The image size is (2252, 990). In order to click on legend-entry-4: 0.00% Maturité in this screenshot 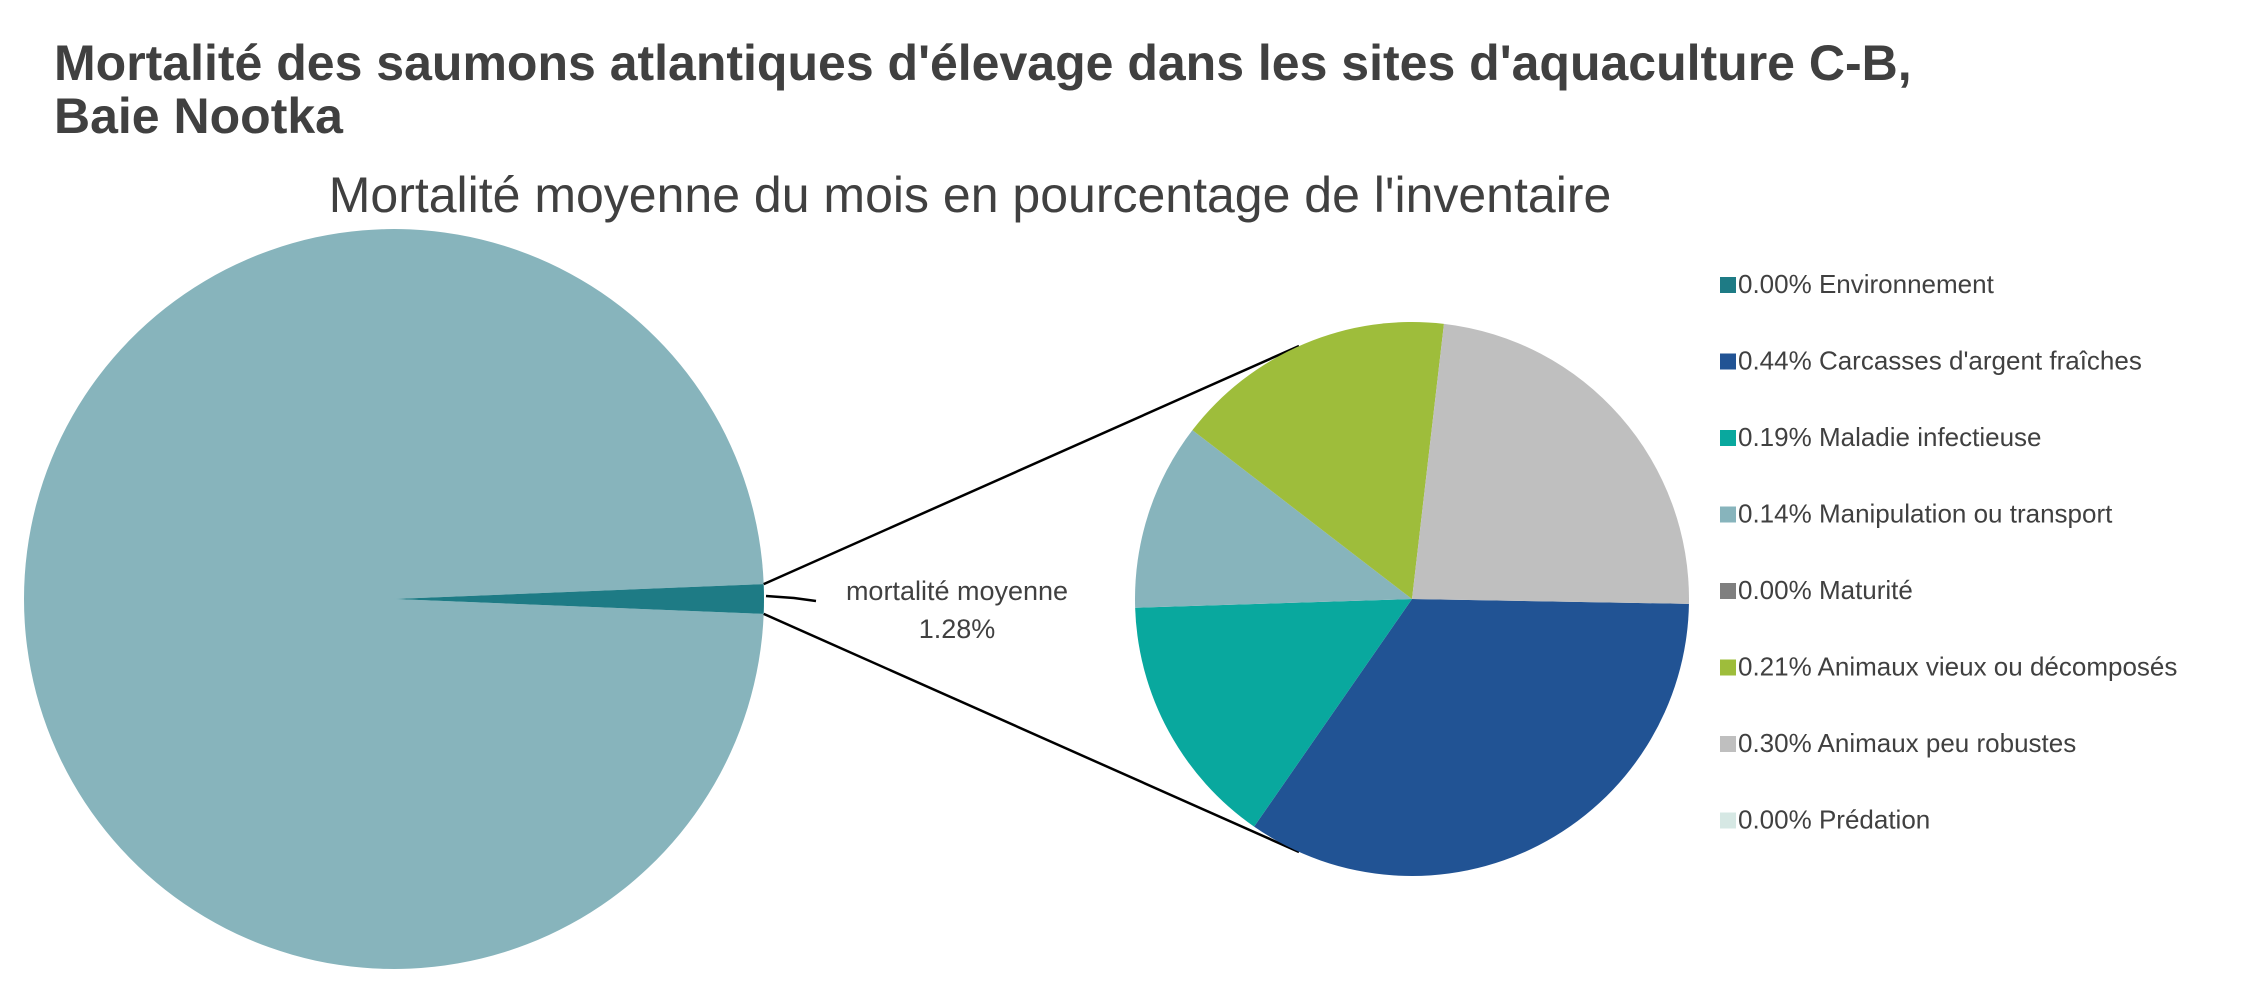, I will do `click(1825, 590)`.